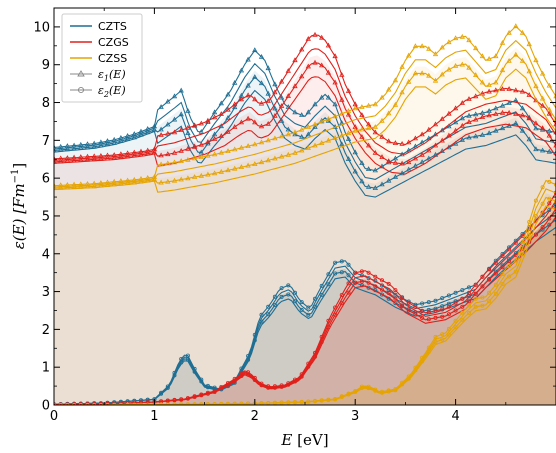  What do you see at coordinates (255, 416) in the screenshot?
I see `x-tick-label: 2` at bounding box center [255, 416].